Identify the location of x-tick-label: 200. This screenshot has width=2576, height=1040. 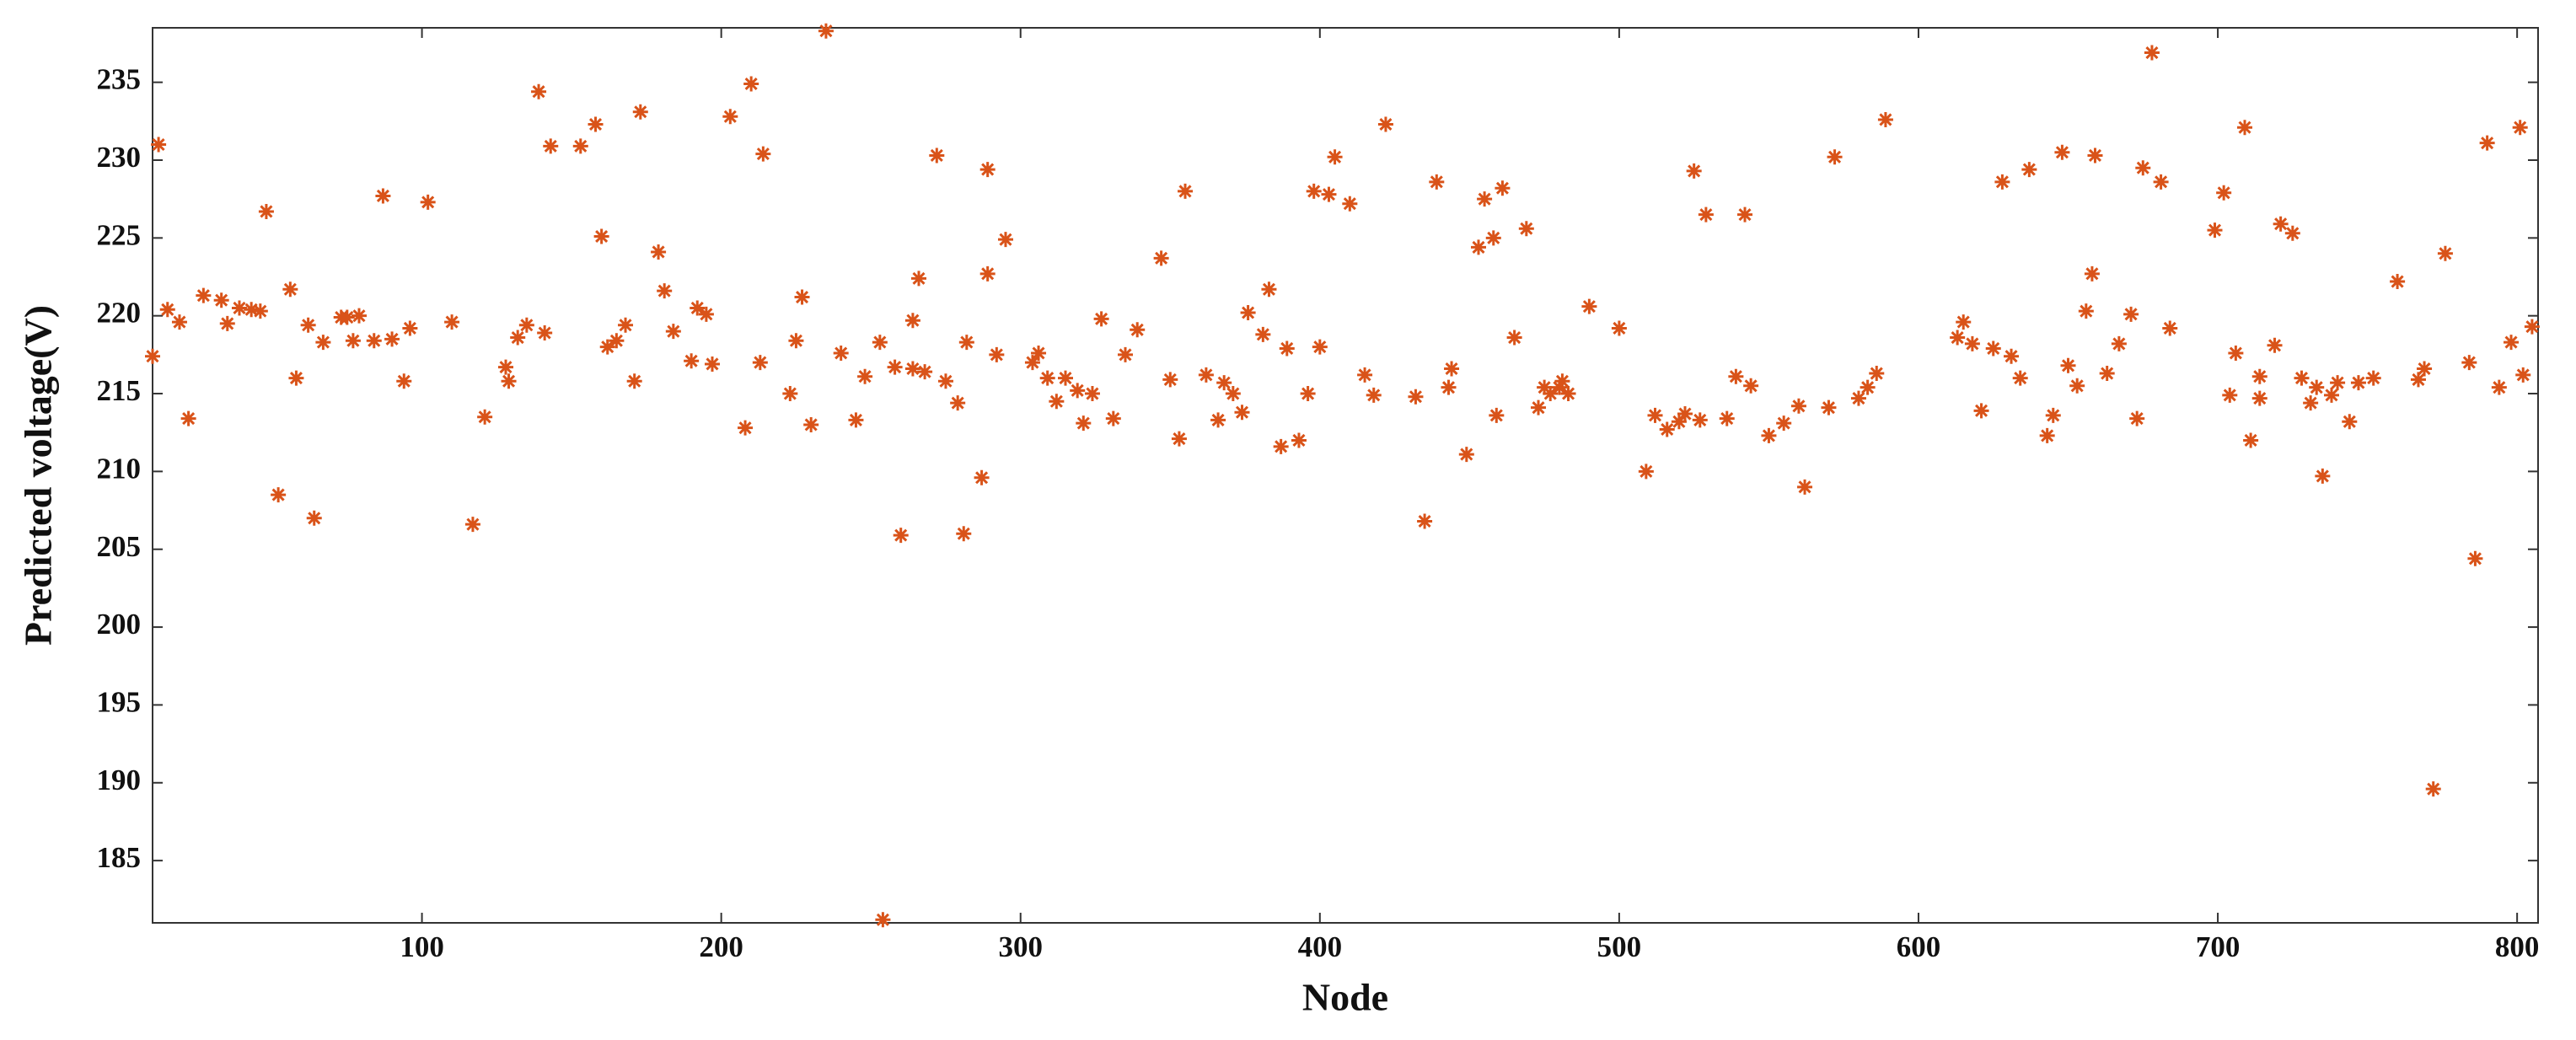
(721, 946).